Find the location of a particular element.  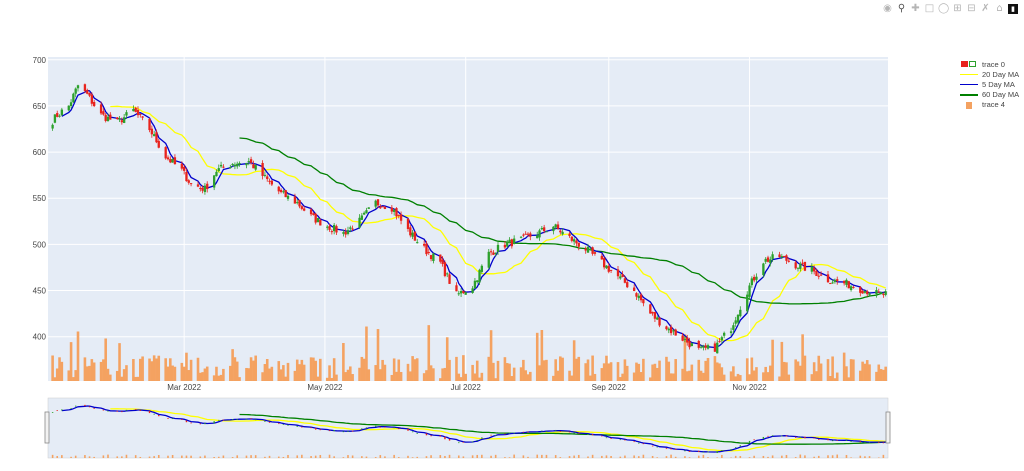

plotly-logo-icon: ▮ is located at coordinates (1013, 8).